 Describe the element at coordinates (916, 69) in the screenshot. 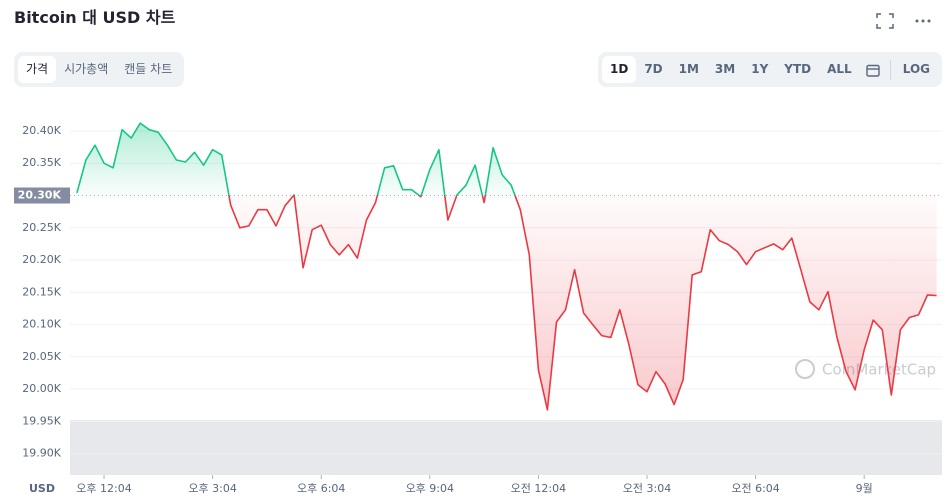

I see `log-toggle: LOG` at that location.